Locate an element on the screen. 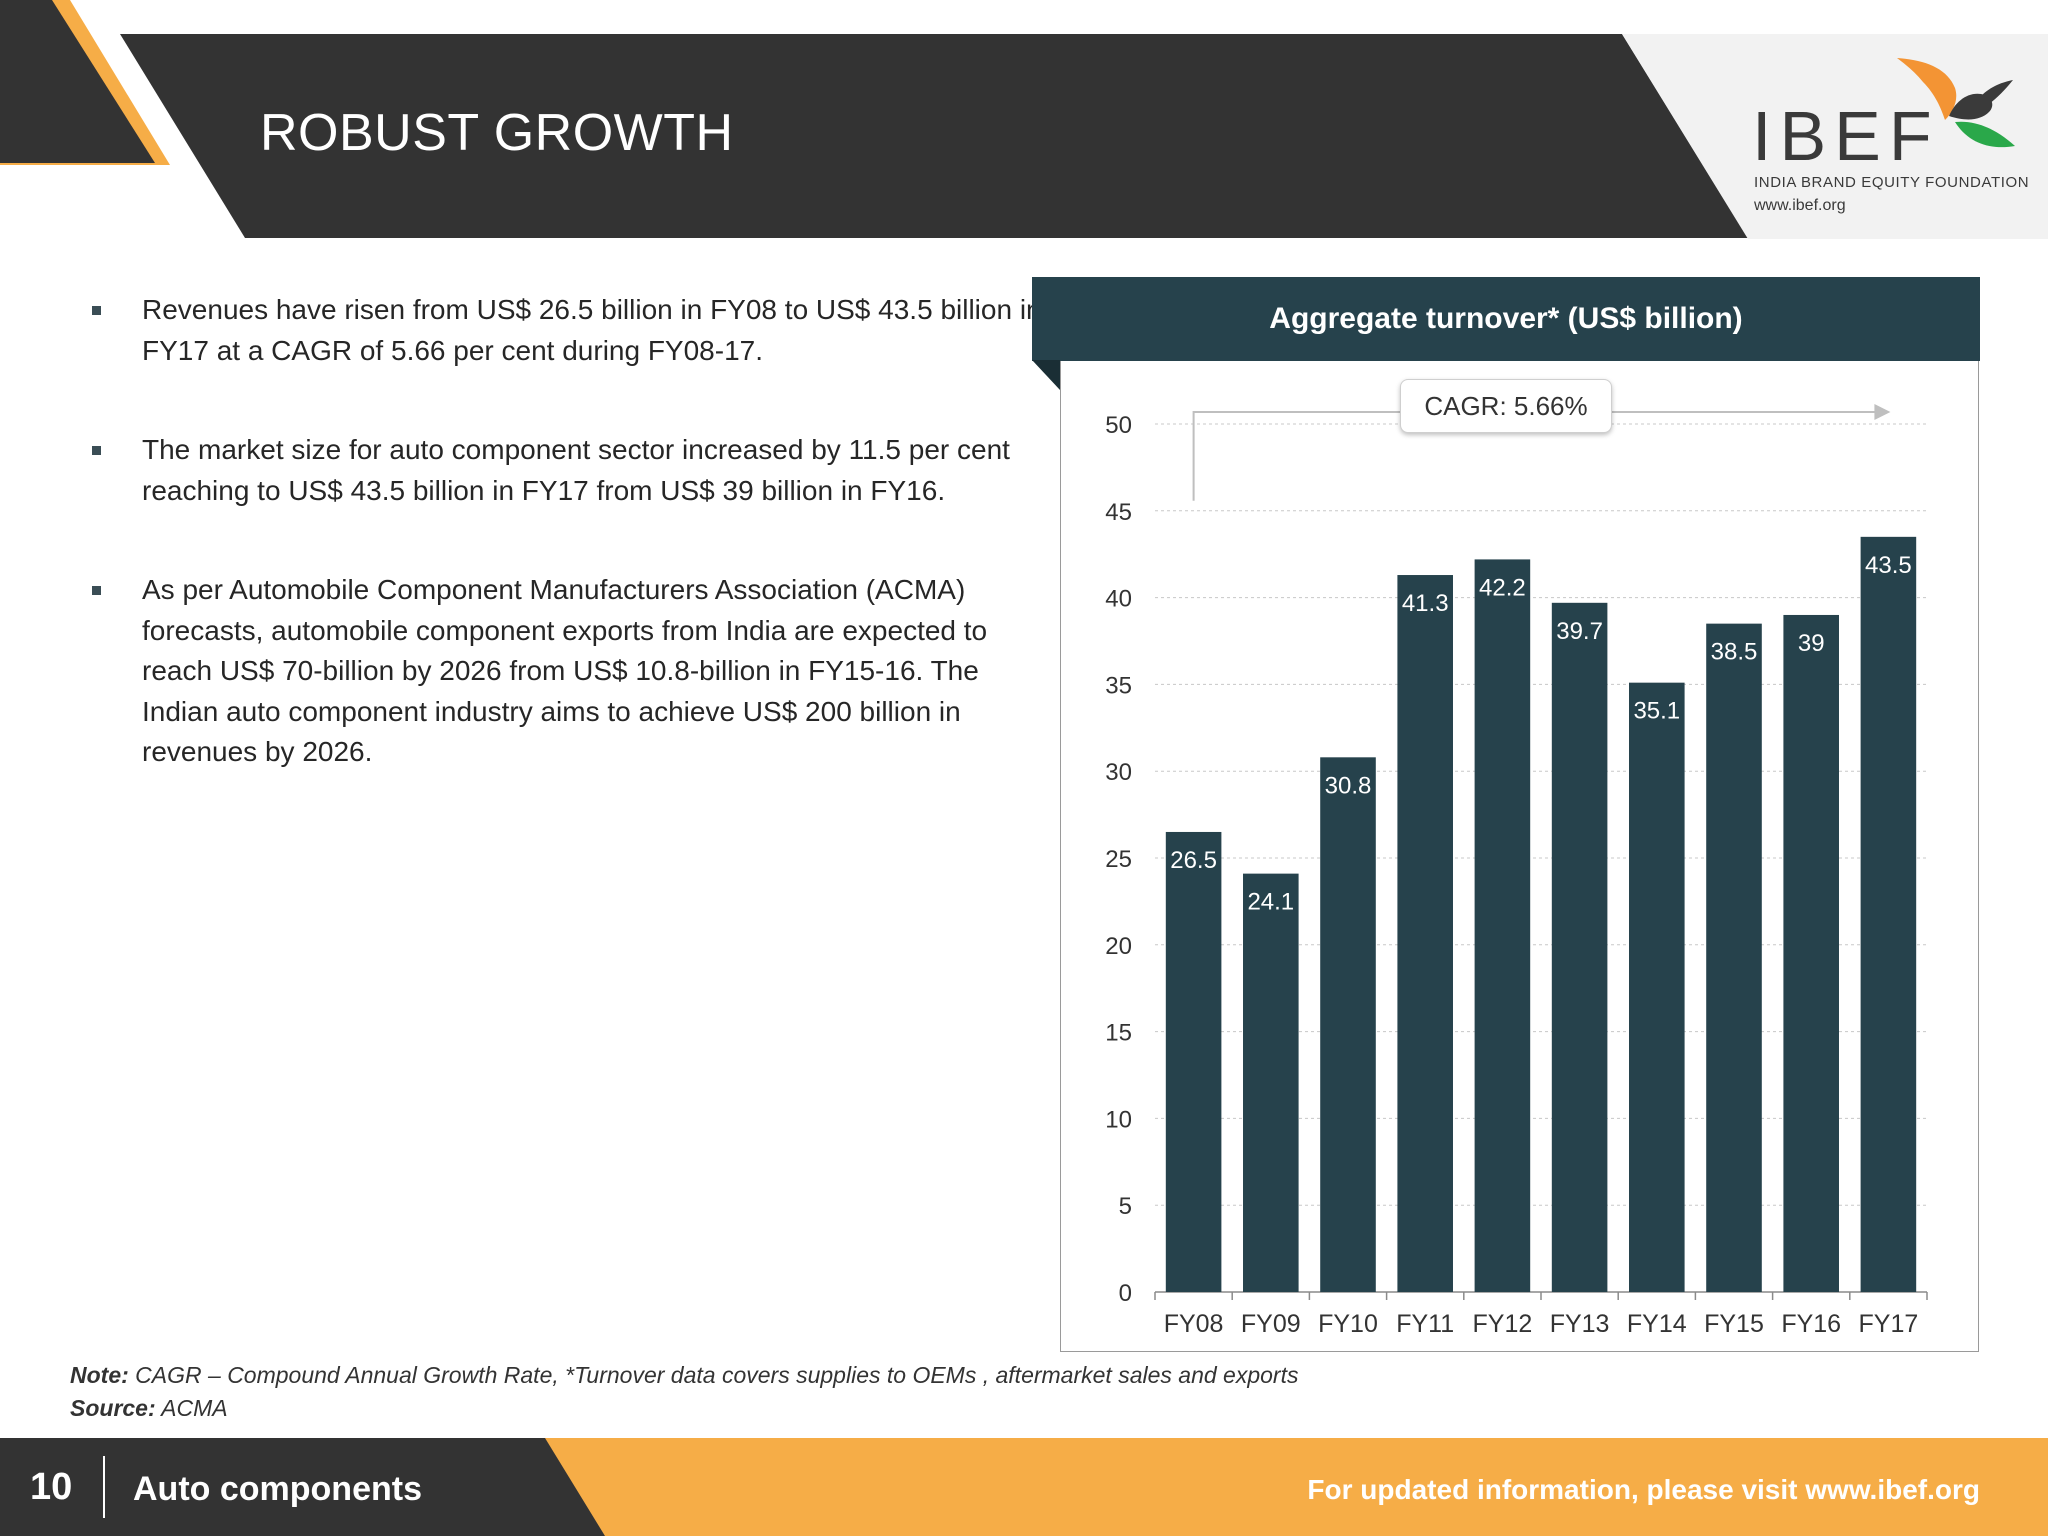 This screenshot has height=1536, width=2048. data-label: 24.1 is located at coordinates (1270, 902).